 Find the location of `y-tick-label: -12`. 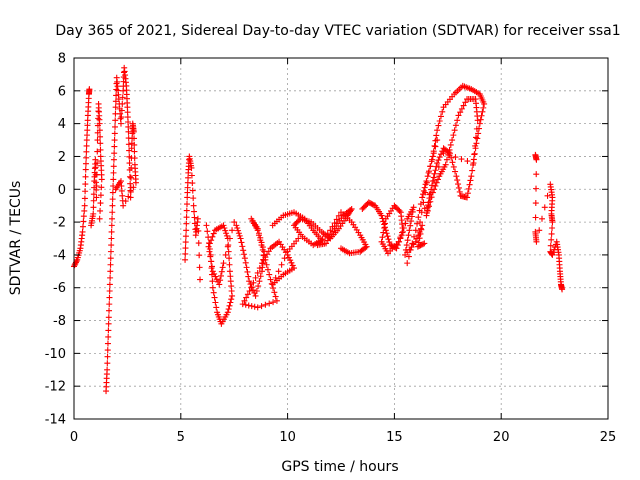

y-tick-label: -12 is located at coordinates (55, 387).